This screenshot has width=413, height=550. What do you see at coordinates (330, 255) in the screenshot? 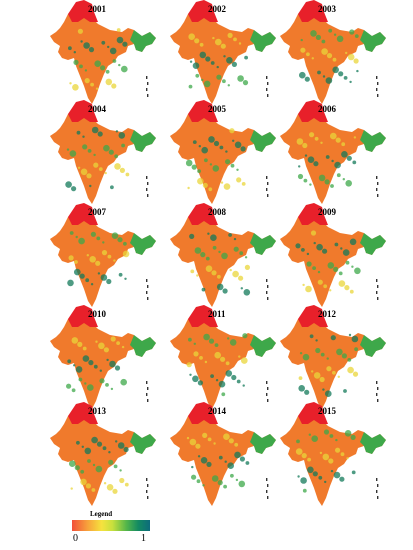
I see `map-panel: 2009` at bounding box center [330, 255].